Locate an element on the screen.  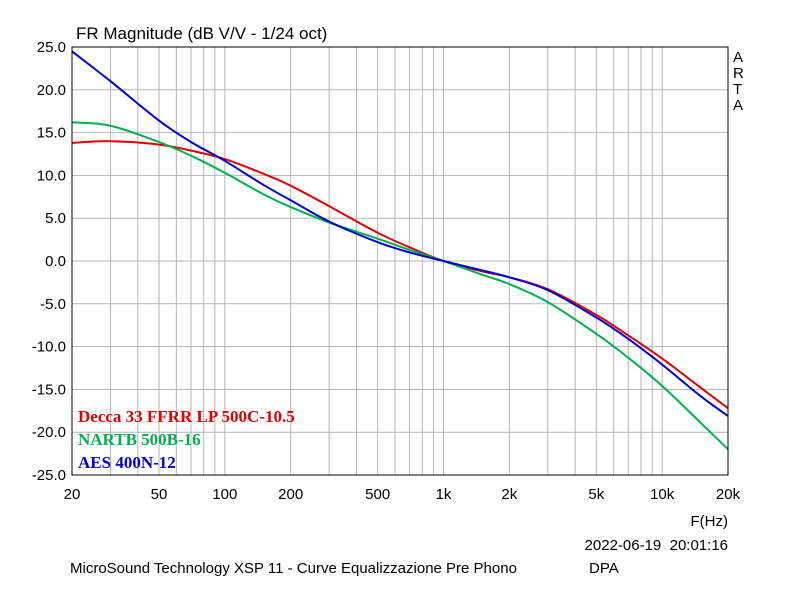
y-tick-label: -25.0 is located at coordinates (49, 475).